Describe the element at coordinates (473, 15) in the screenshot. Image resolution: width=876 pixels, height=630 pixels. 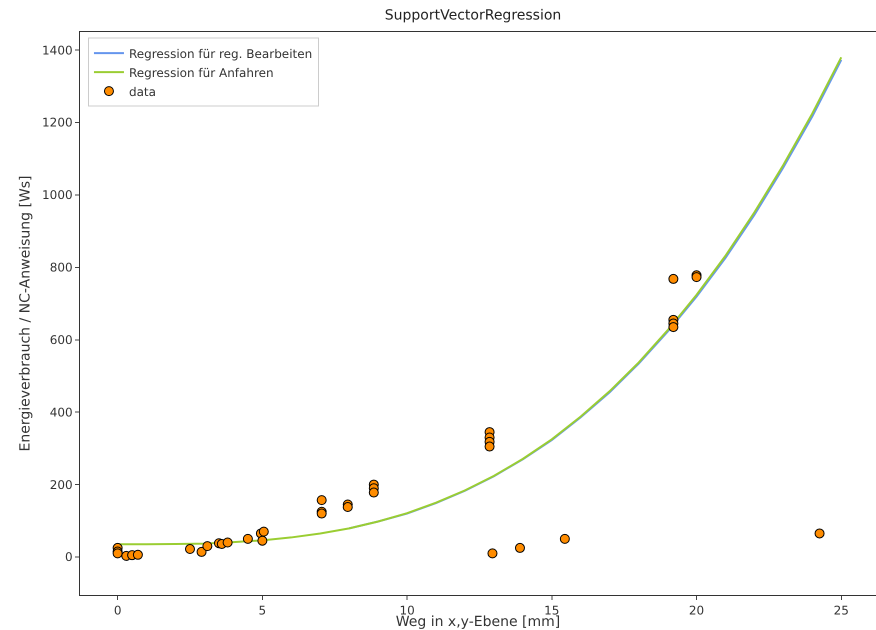
I see `chart-title: SupportVectorRegression` at that location.